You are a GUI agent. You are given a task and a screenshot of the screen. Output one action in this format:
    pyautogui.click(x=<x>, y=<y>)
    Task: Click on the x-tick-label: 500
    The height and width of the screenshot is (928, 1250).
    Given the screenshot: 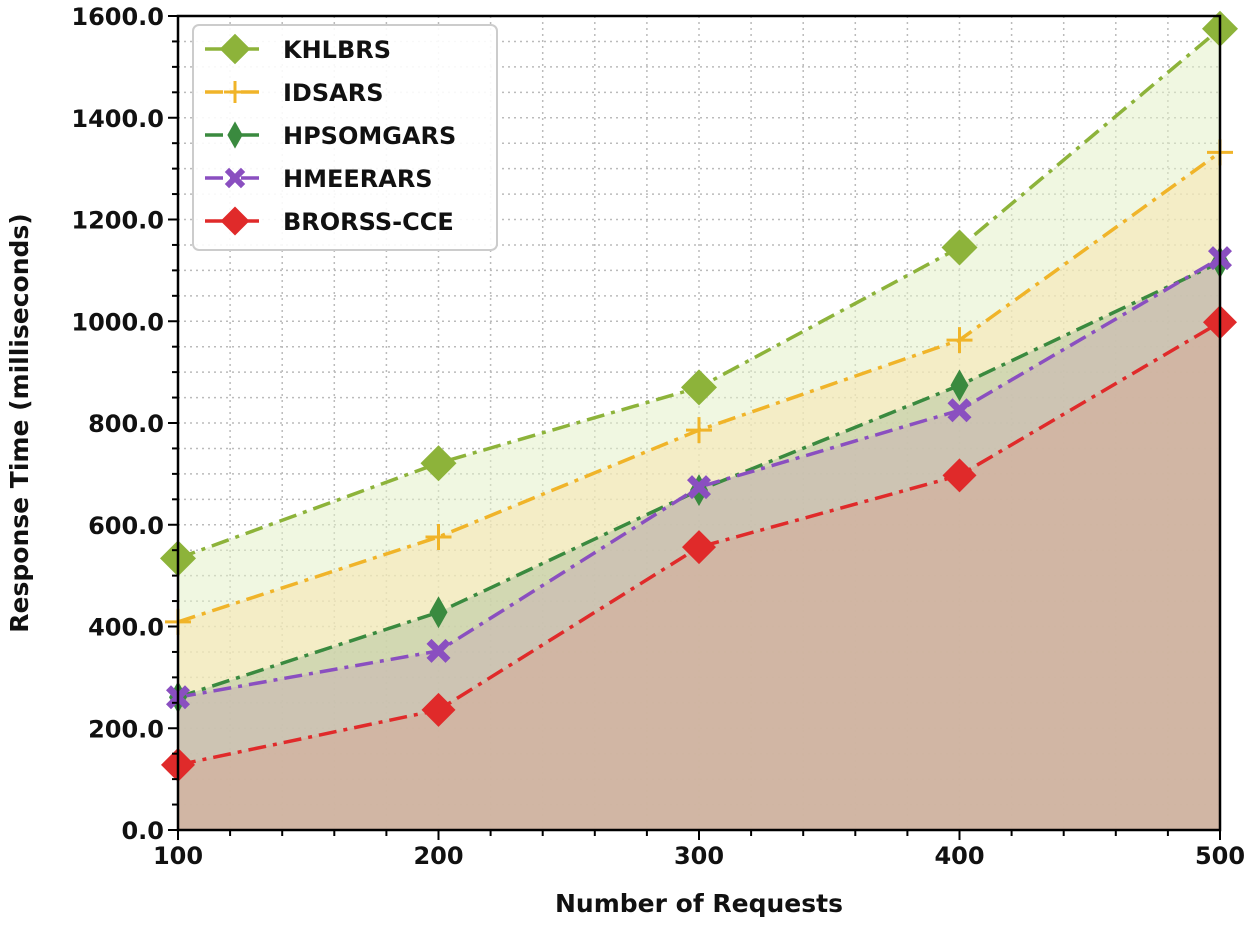 What is the action you would take?
    pyautogui.click(x=1220, y=856)
    